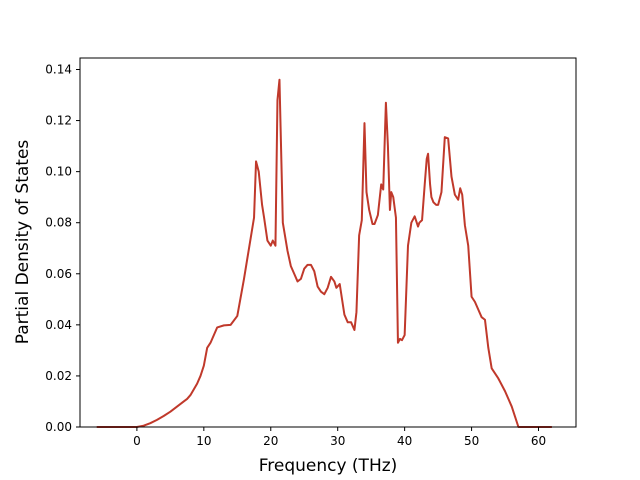  What do you see at coordinates (58, 274) in the screenshot?
I see `y-tick-label: 0.06` at bounding box center [58, 274].